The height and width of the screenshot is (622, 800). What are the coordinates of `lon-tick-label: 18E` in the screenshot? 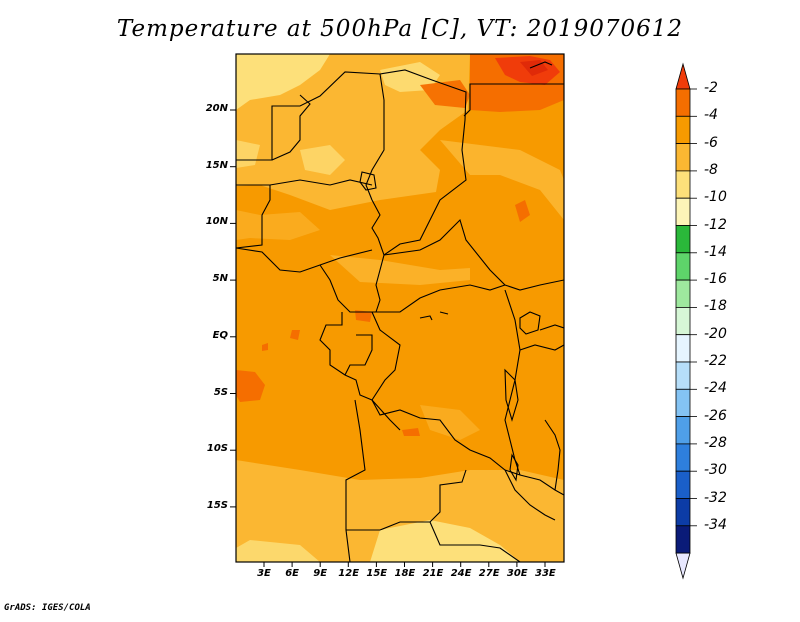 It's located at (405, 573).